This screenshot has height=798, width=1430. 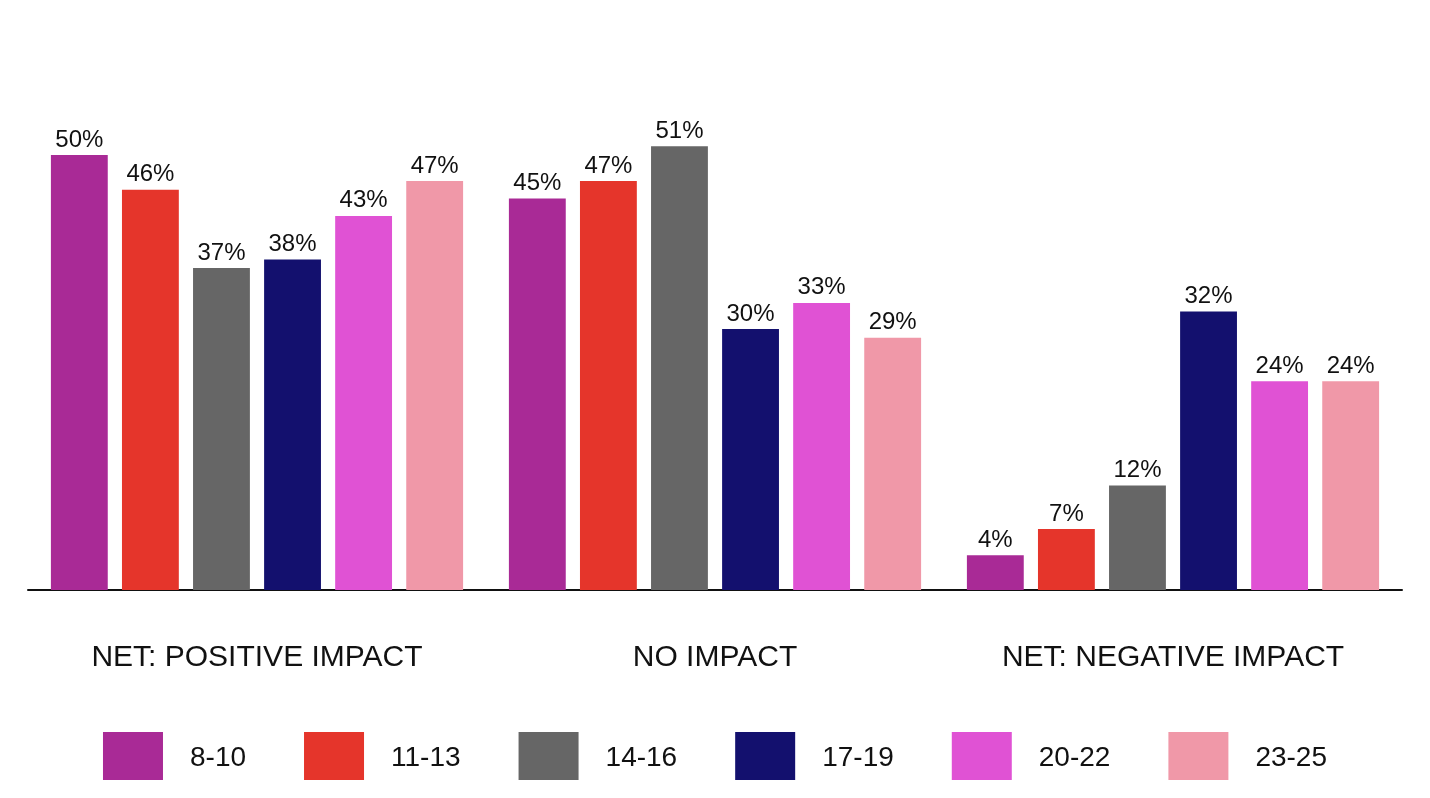 I want to click on data-label: 12%, so click(x=1137, y=469).